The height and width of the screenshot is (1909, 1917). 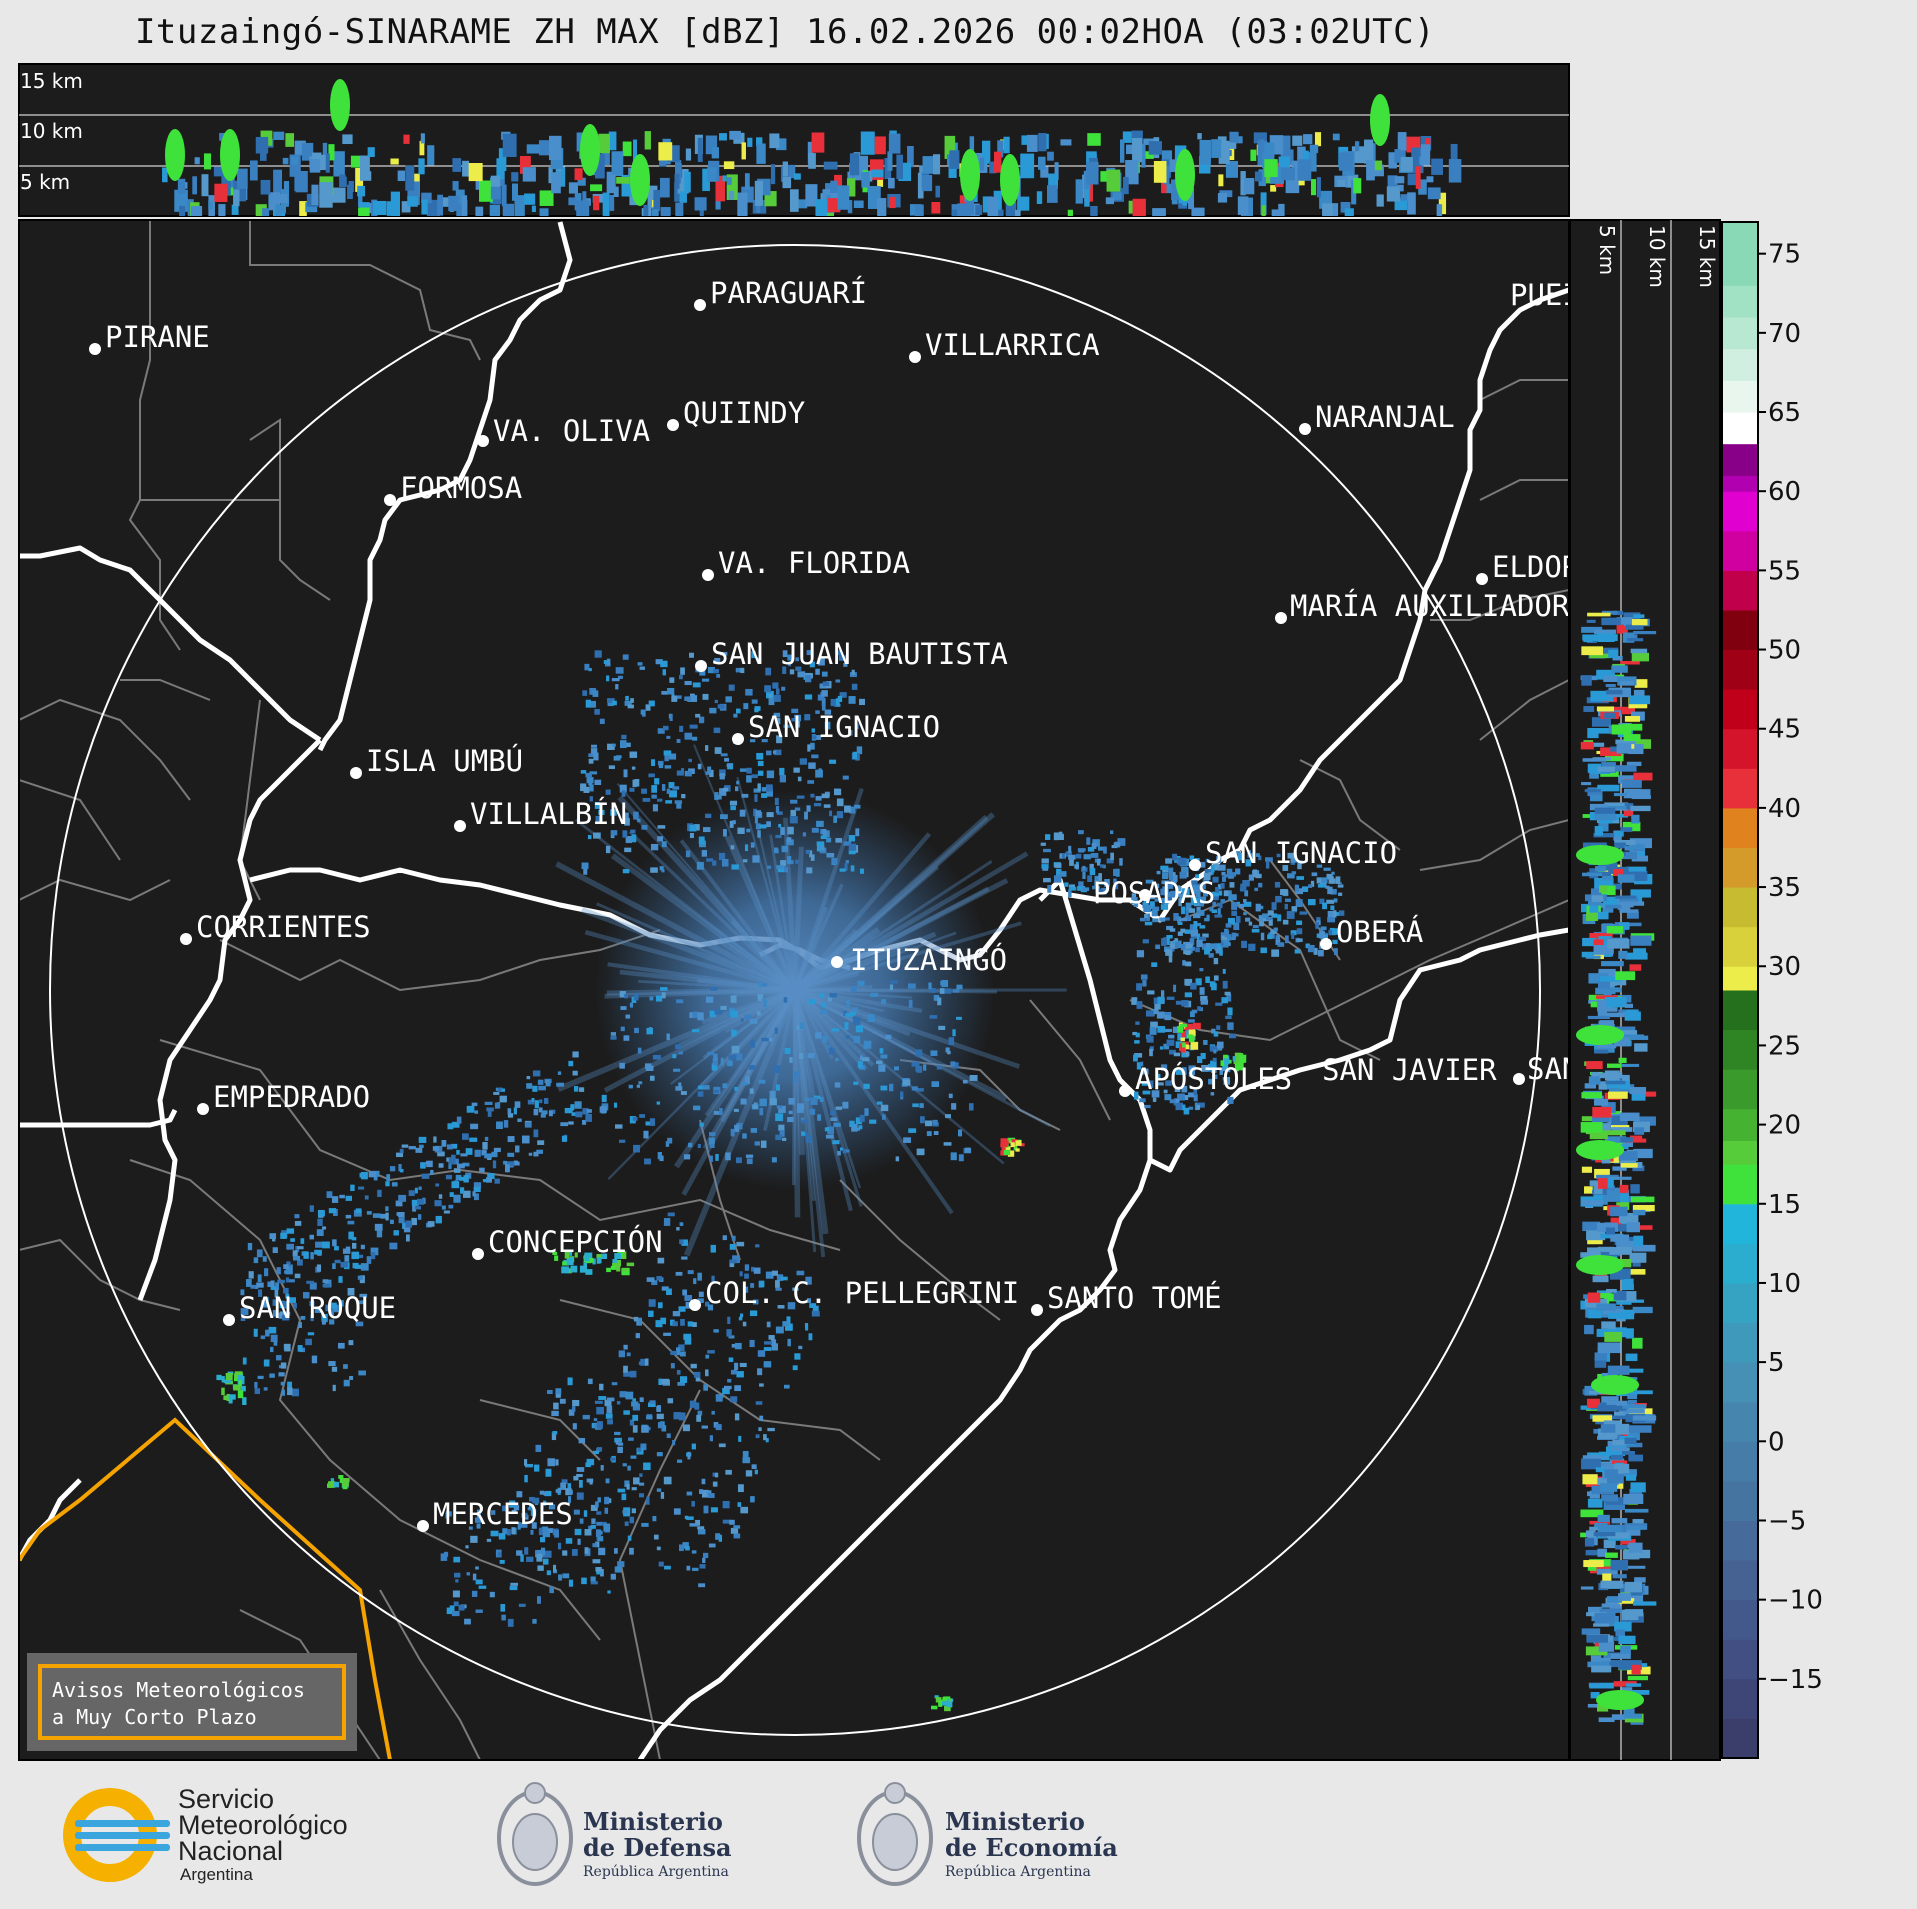 What do you see at coordinates (1779, 492) in the screenshot?
I see `colorbar-tick: 60` at bounding box center [1779, 492].